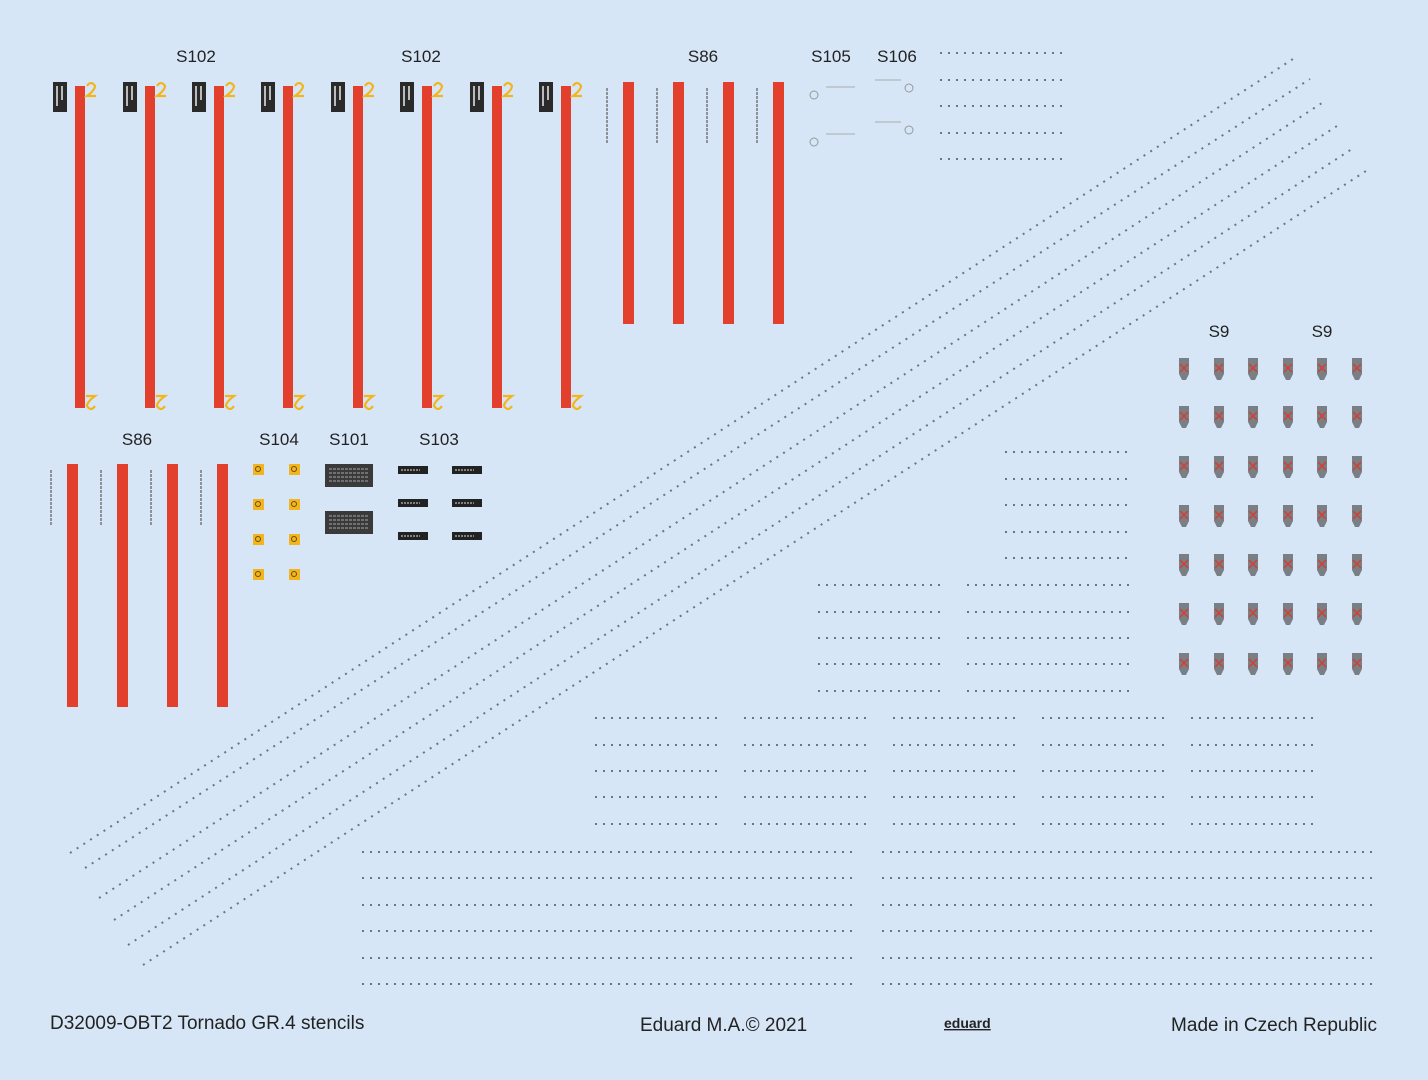  I want to click on decal-label: S104, so click(279, 439).